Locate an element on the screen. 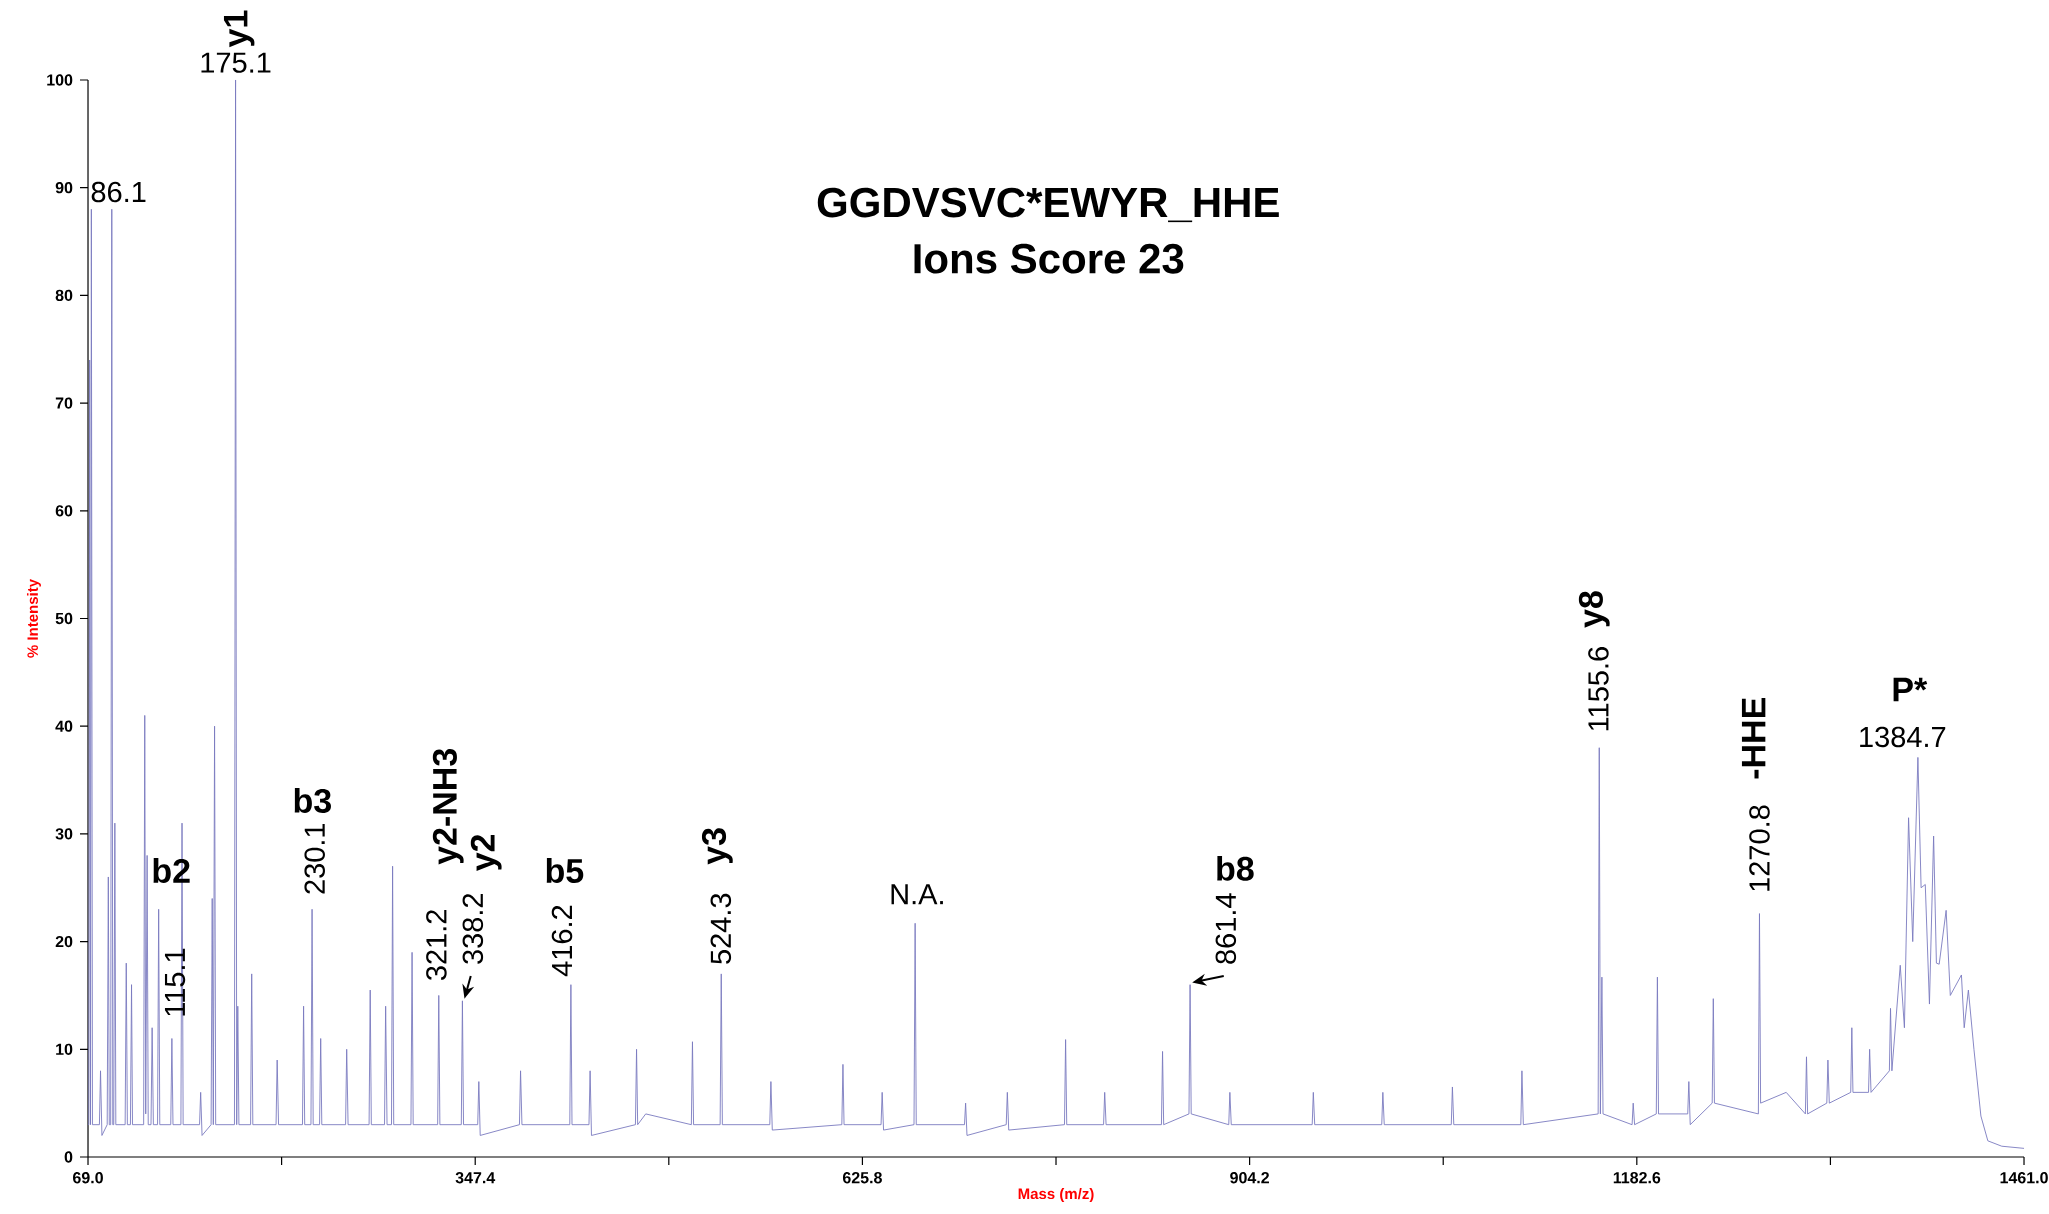 Image resolution: width=2049 pixels, height=1214 pixels. annotation: b2 is located at coordinates (171, 870).